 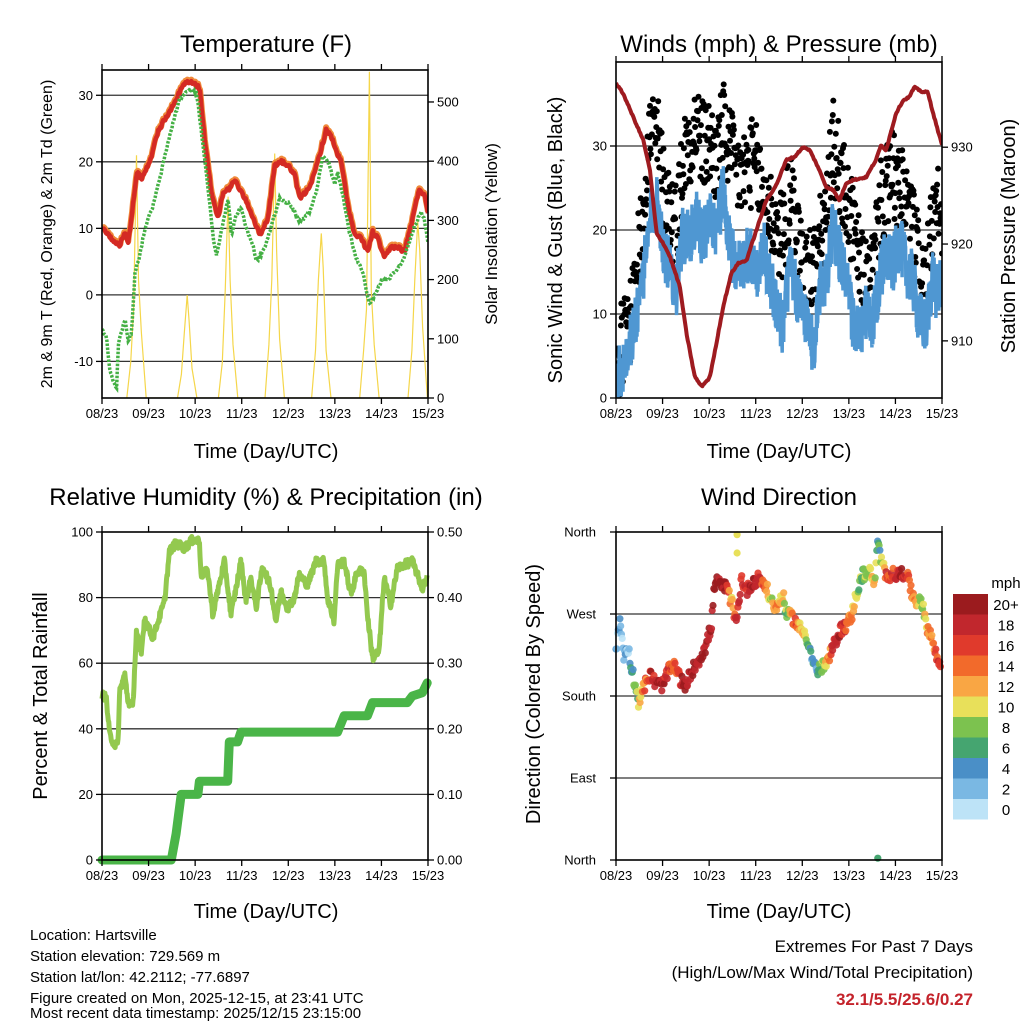 What do you see at coordinates (583, 778) in the screenshot?
I see `y-tick-label: East` at bounding box center [583, 778].